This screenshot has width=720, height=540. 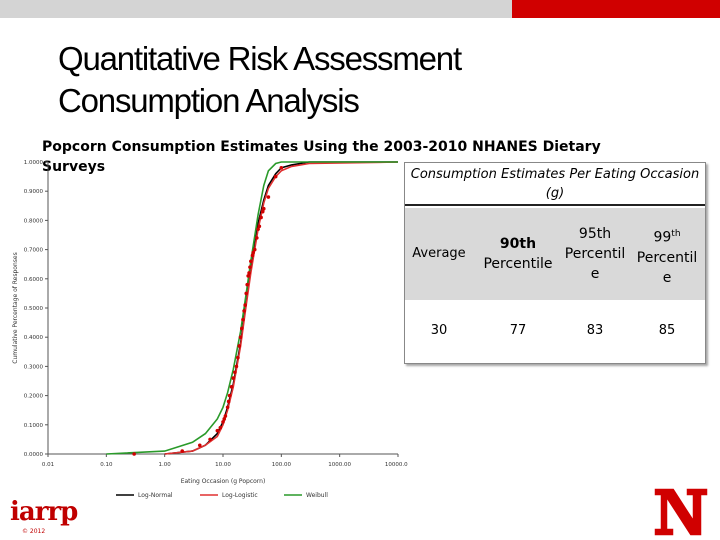 I want to click on x-tick-label: 10.00, so click(x=223, y=465).